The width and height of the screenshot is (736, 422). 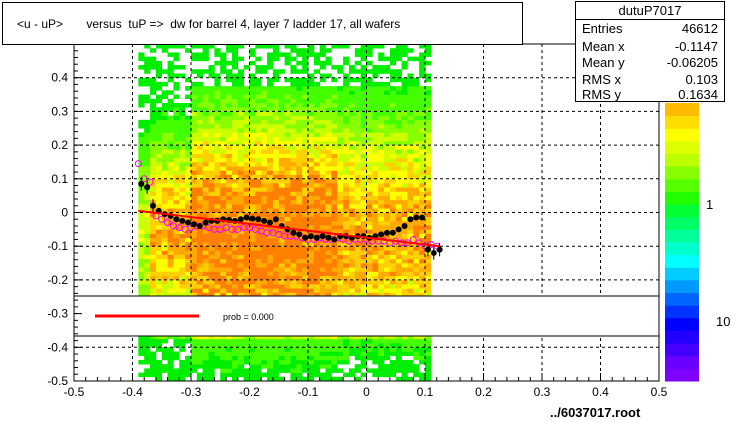 What do you see at coordinates (59, 78) in the screenshot?
I see `y-tick-label: 0.4` at bounding box center [59, 78].